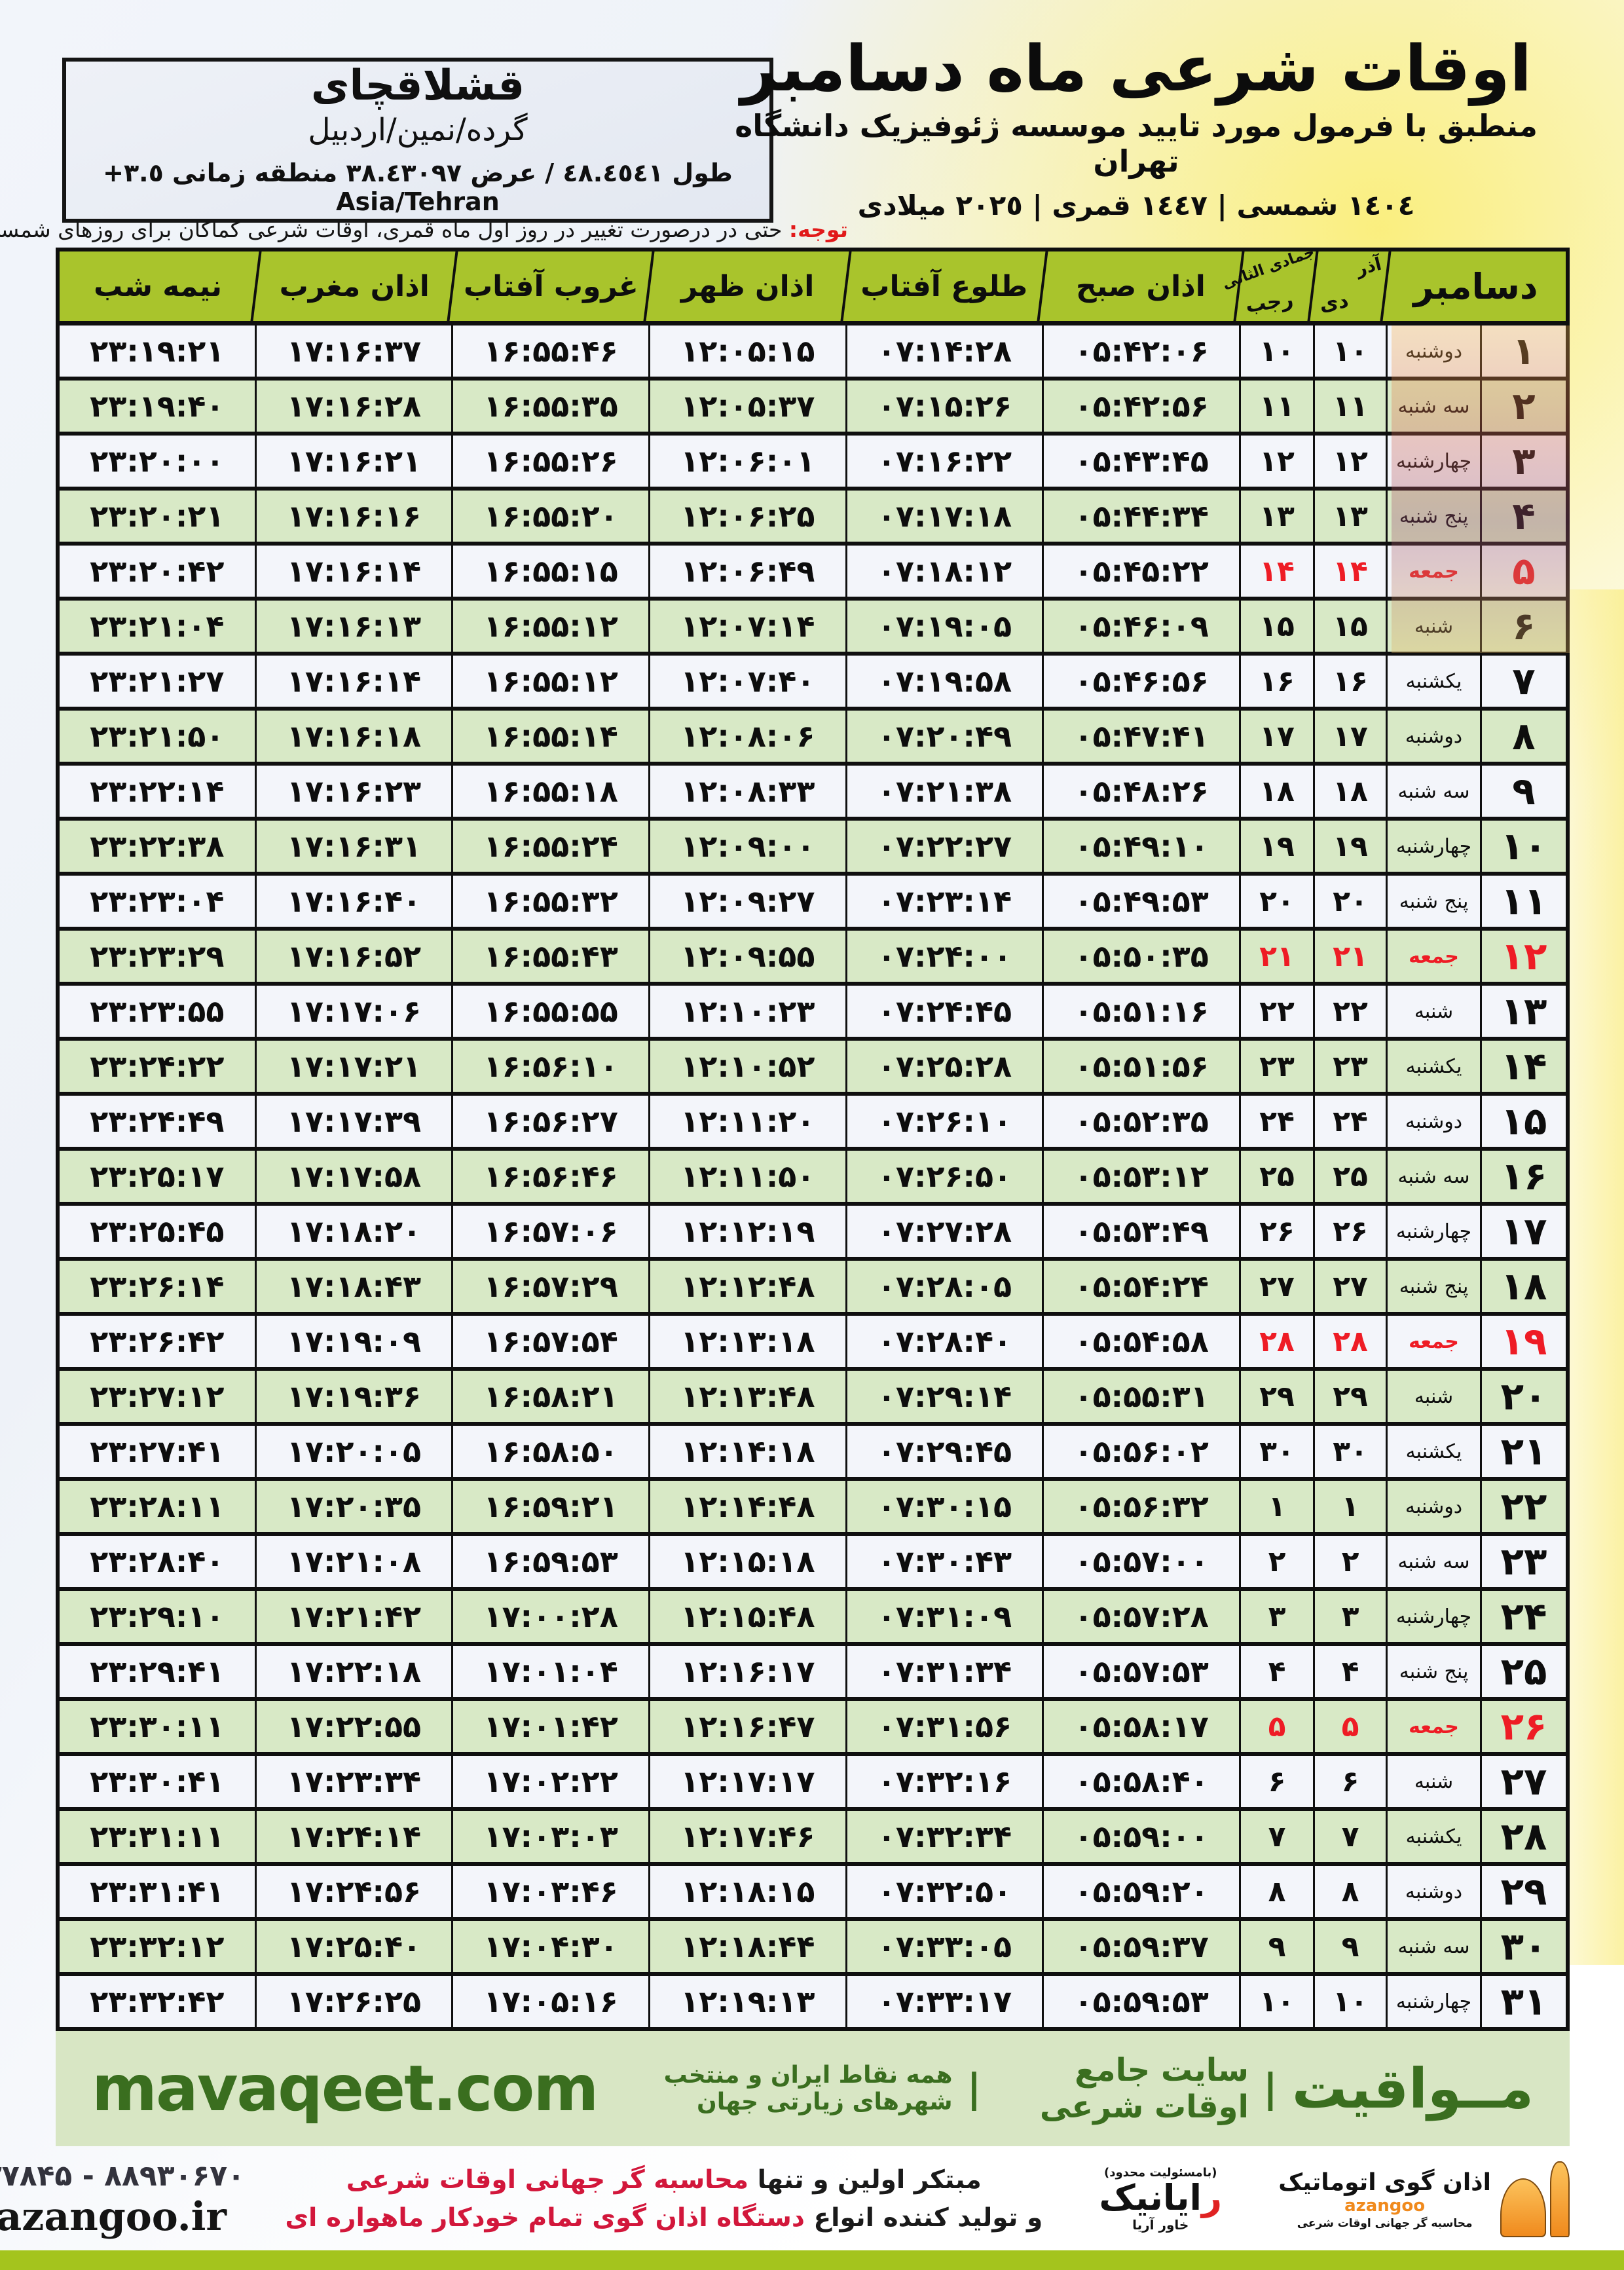 The height and width of the screenshot is (2270, 1624). What do you see at coordinates (158, 1616) in the screenshot?
I see `midnight-time: ۲۳:۲۹:۱۰` at bounding box center [158, 1616].